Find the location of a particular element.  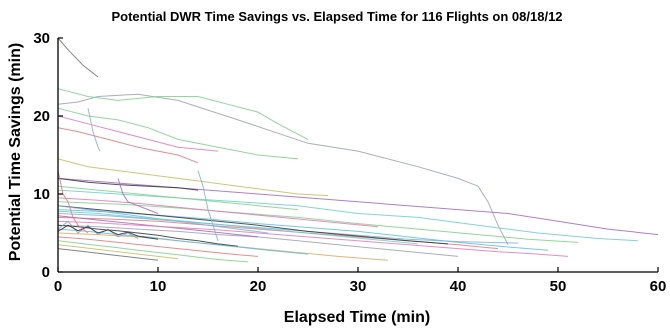

x-axis-label: Elapsed Time (min) is located at coordinates (357, 317).